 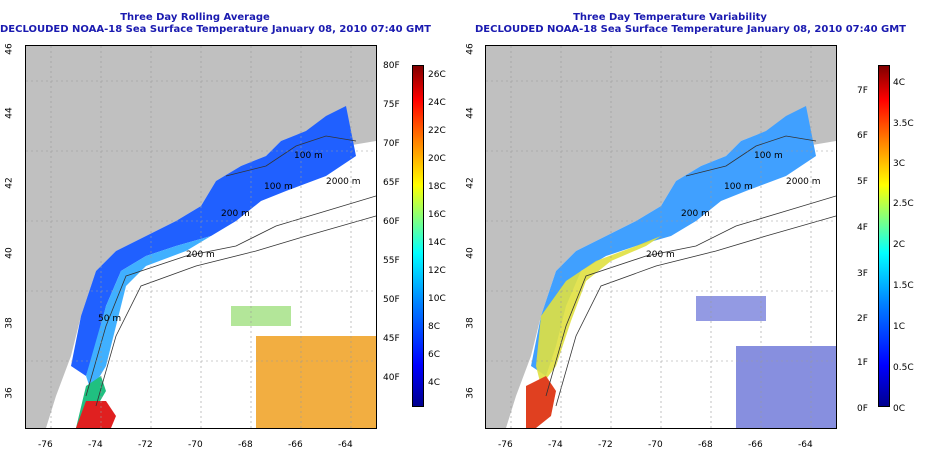 I want to click on right-ytick-38: 38, so click(x=470, y=323).